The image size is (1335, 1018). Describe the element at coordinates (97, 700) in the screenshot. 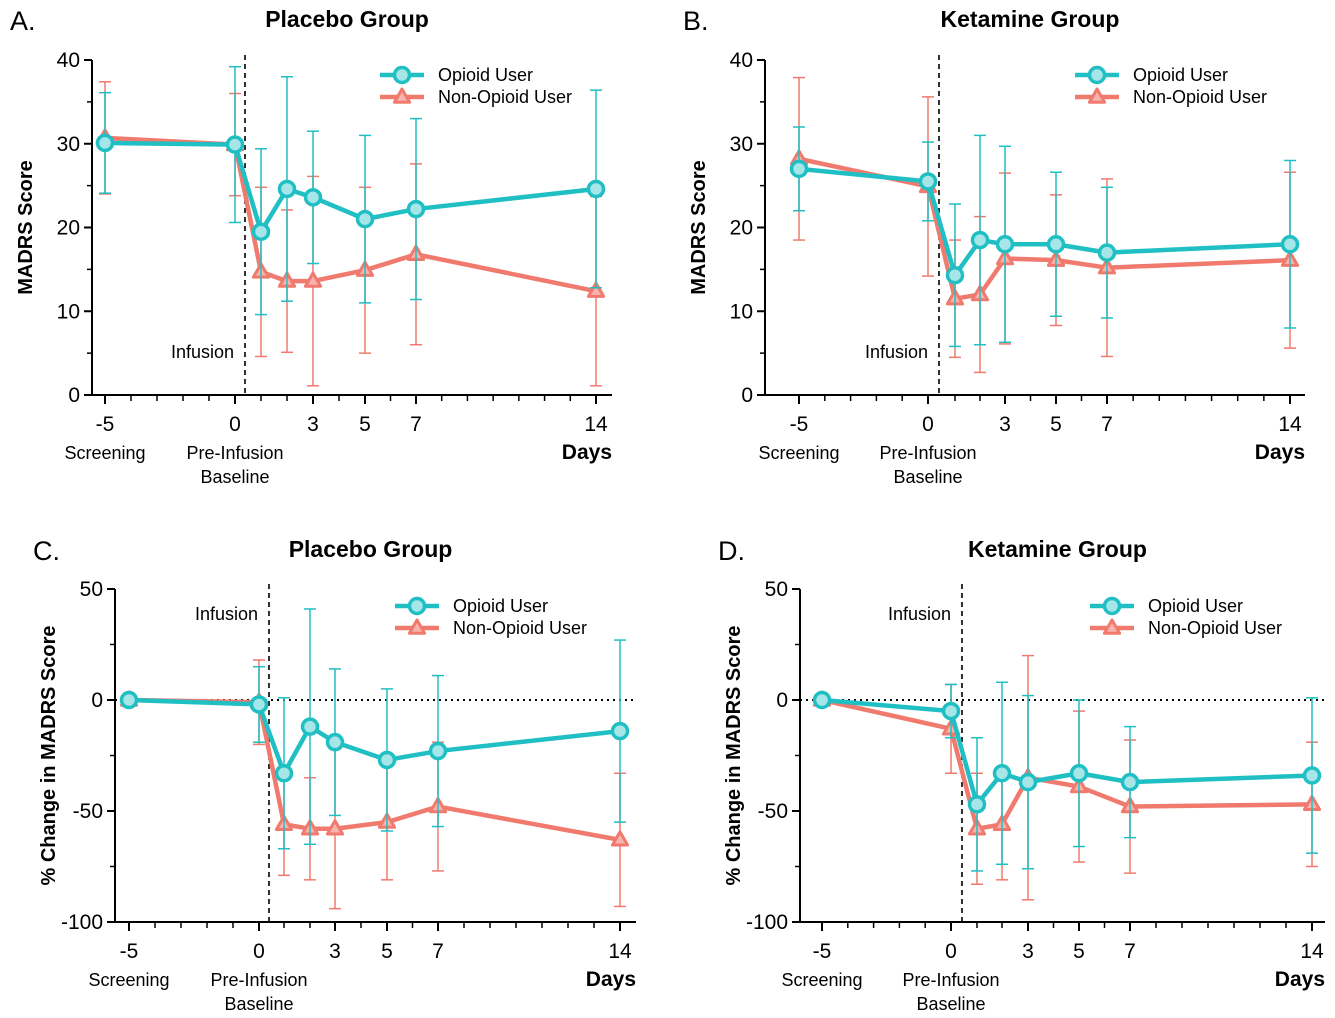

I see `y-tick-label: 0` at that location.